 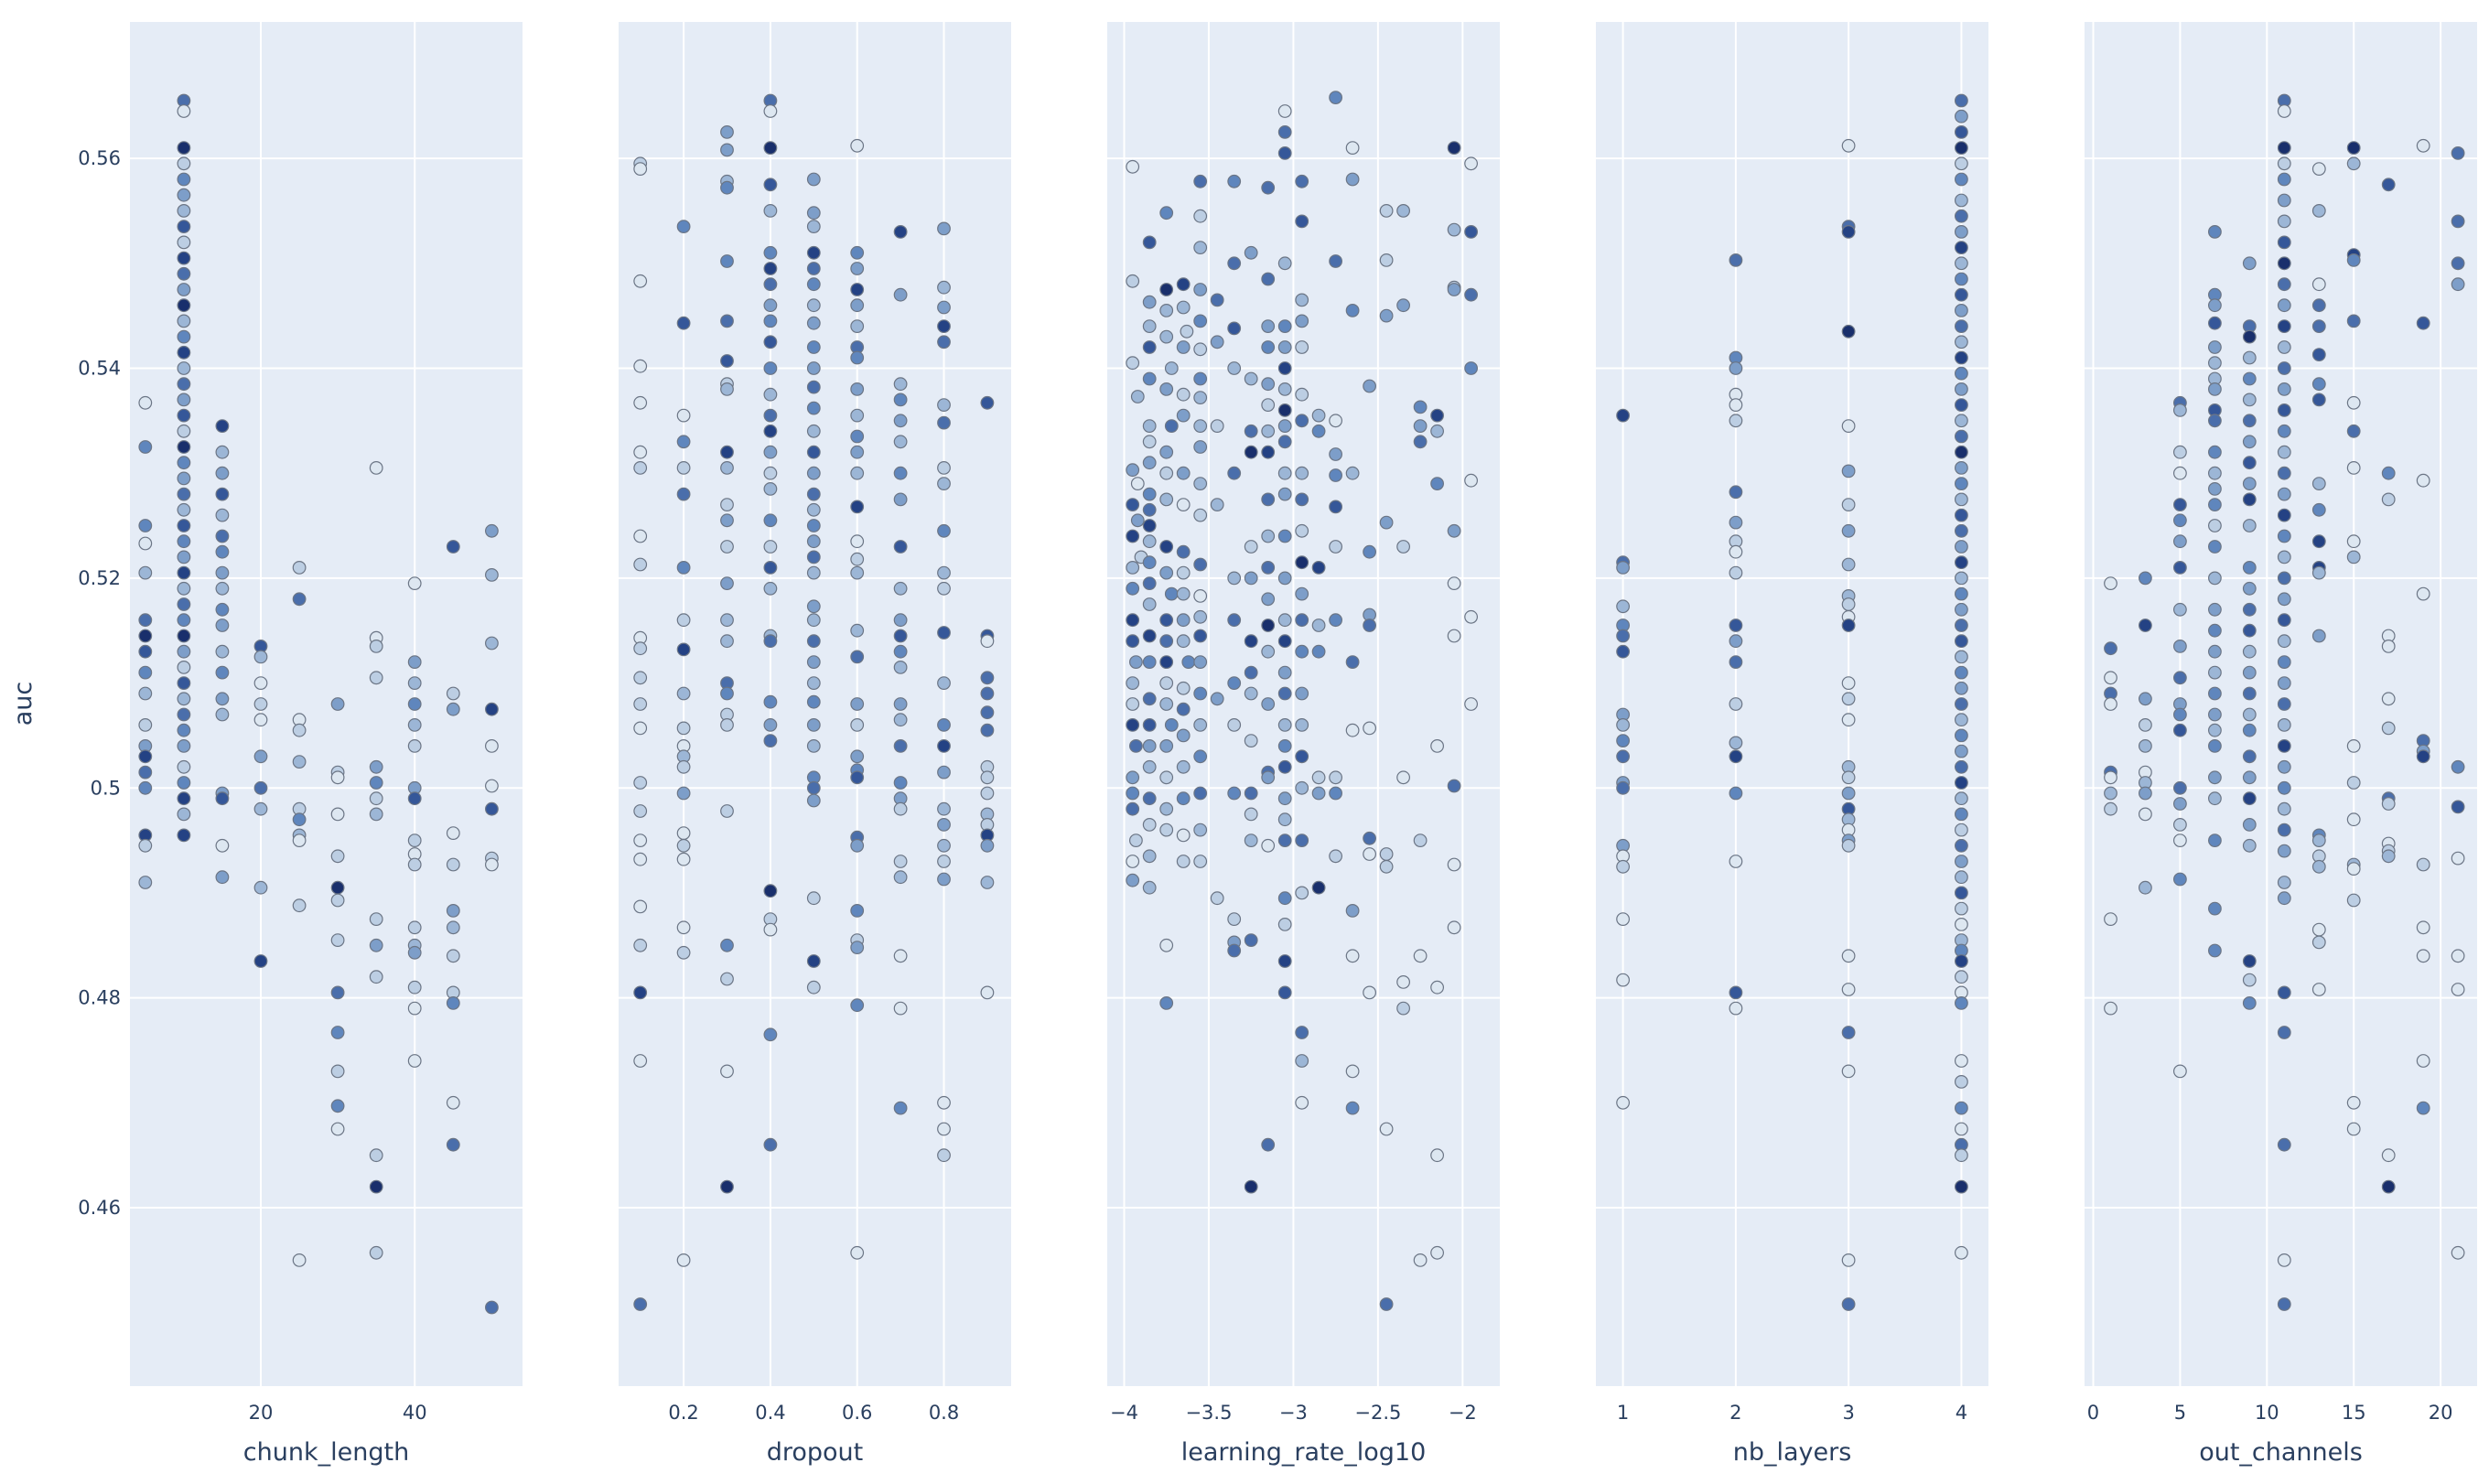 What do you see at coordinates (1463, 1413) in the screenshot?
I see `x-tick-label: −2` at bounding box center [1463, 1413].